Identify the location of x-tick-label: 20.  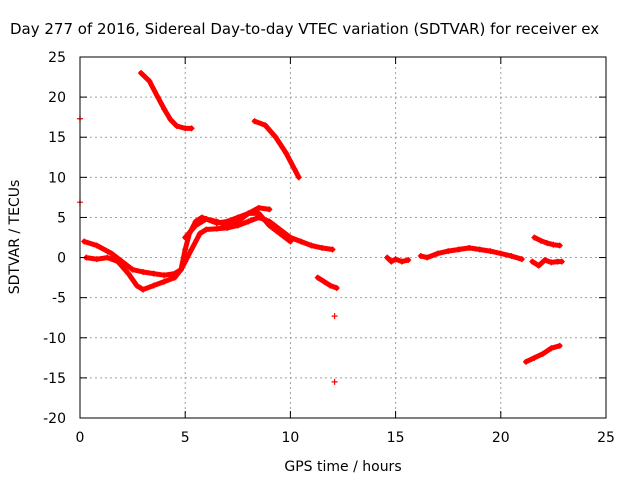
(501, 438).